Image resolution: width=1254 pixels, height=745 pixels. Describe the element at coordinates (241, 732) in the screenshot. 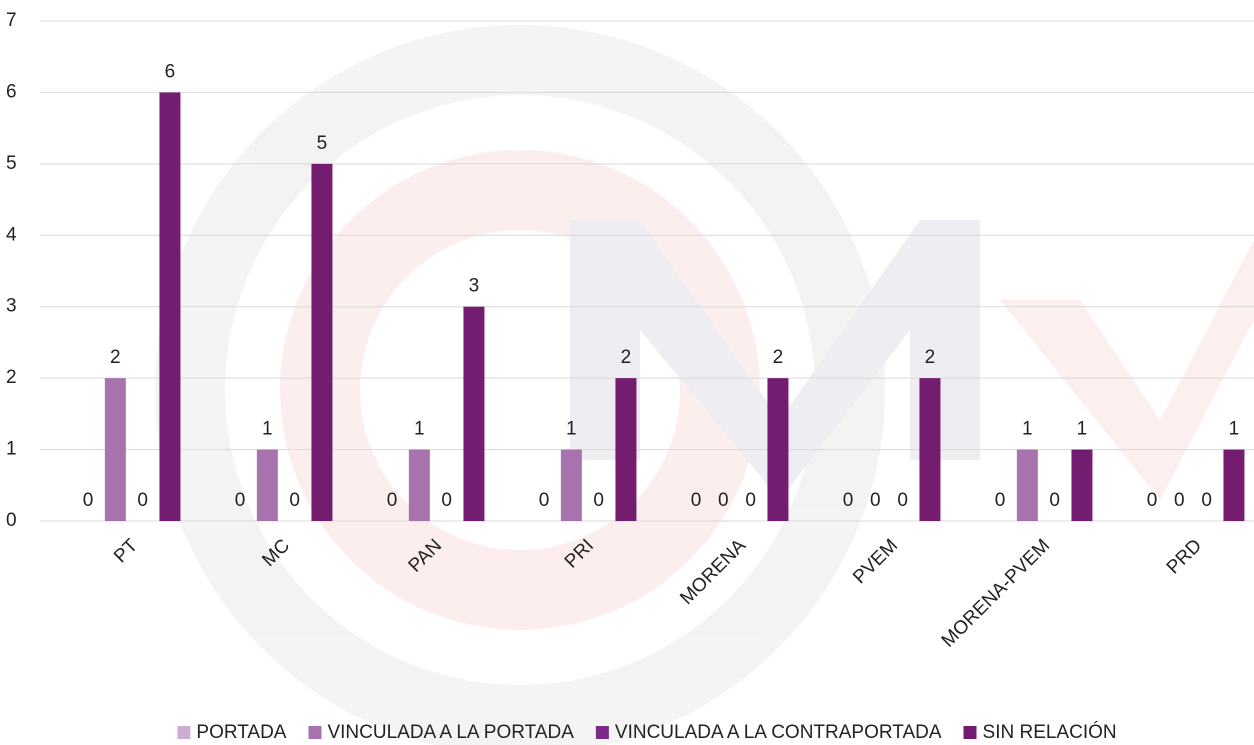

I see `legend-label: PORTADA` at that location.